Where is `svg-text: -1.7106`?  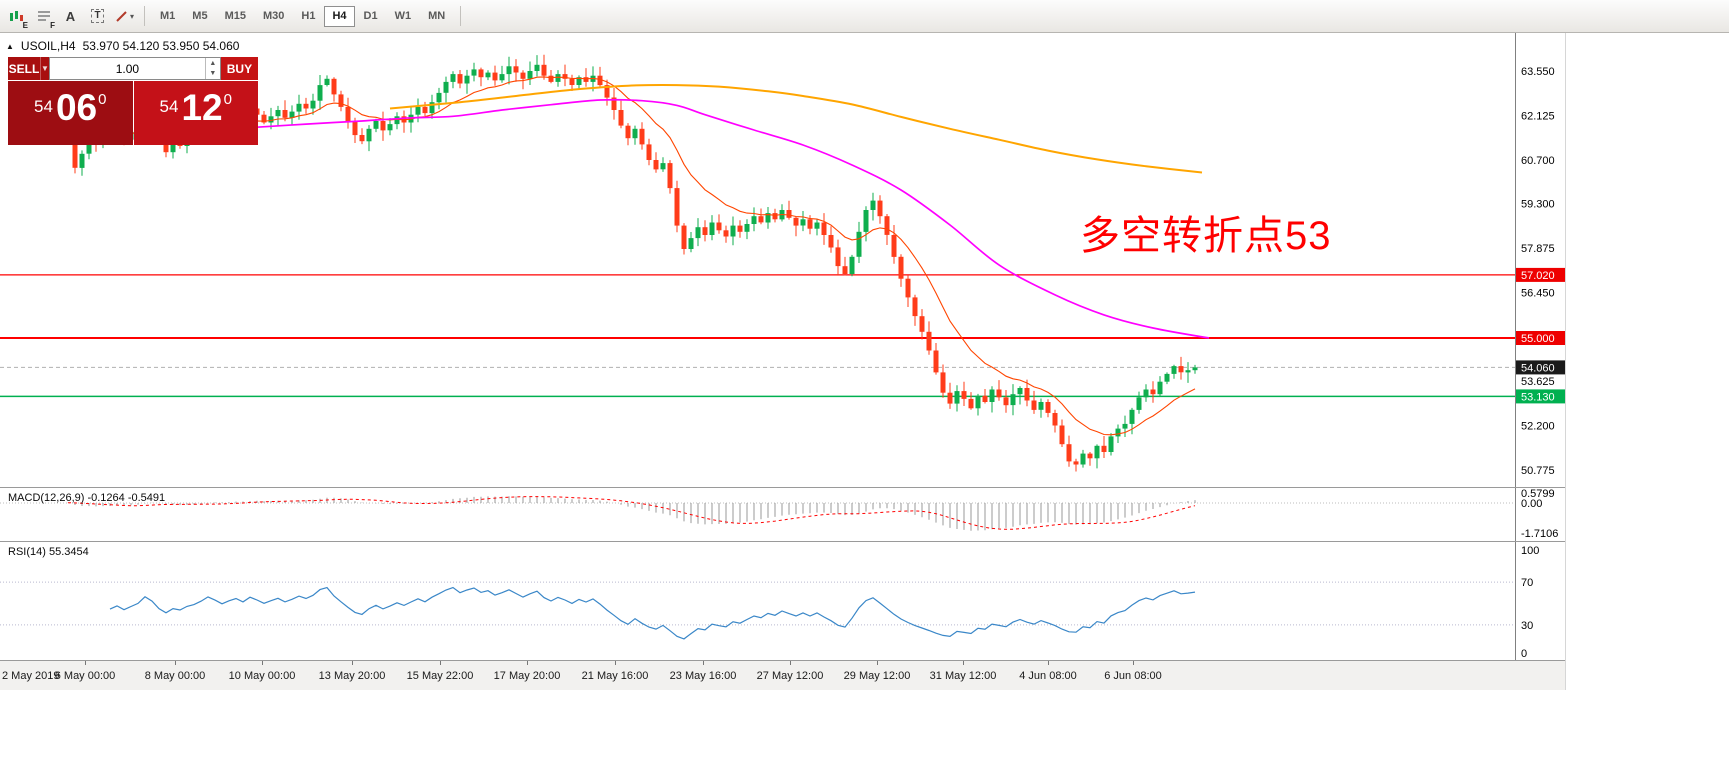
svg-text: -1.7106 is located at coordinates (1539, 534).